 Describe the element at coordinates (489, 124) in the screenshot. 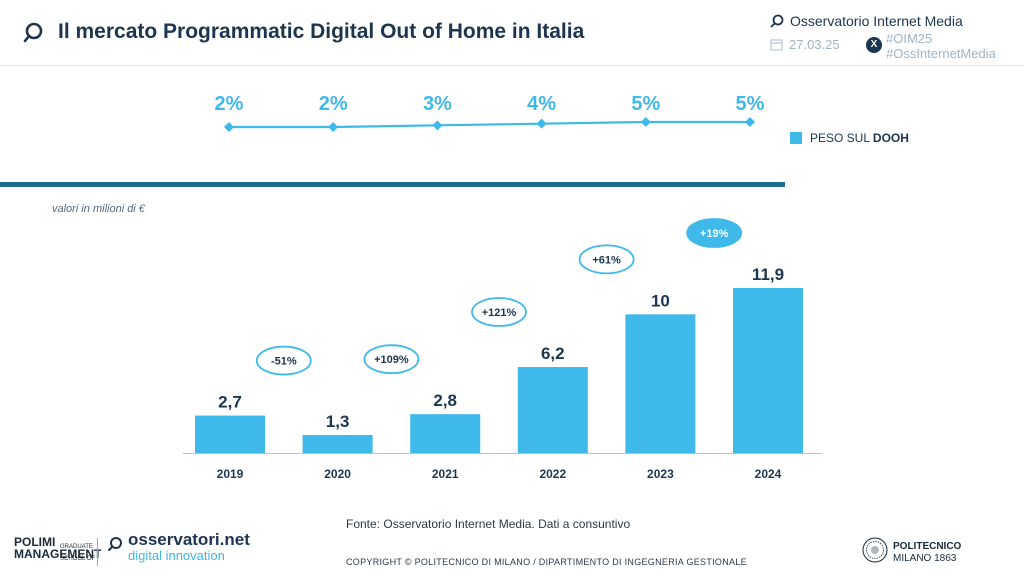

I see `share-series-line` at that location.